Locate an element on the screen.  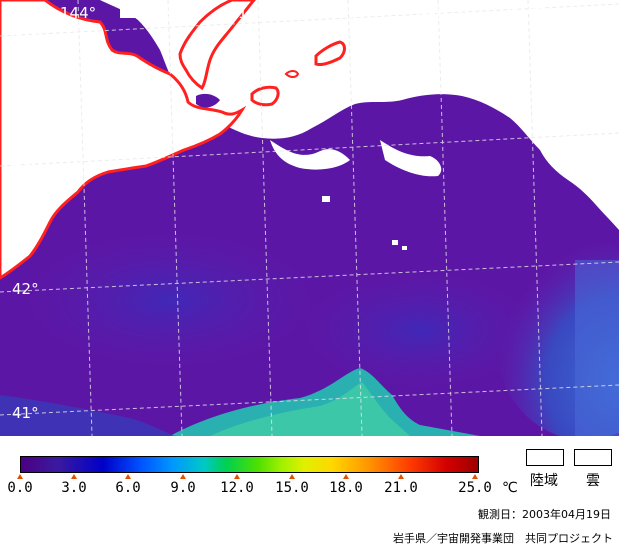
lon-label: 15 is located at coordinates (608, 13).